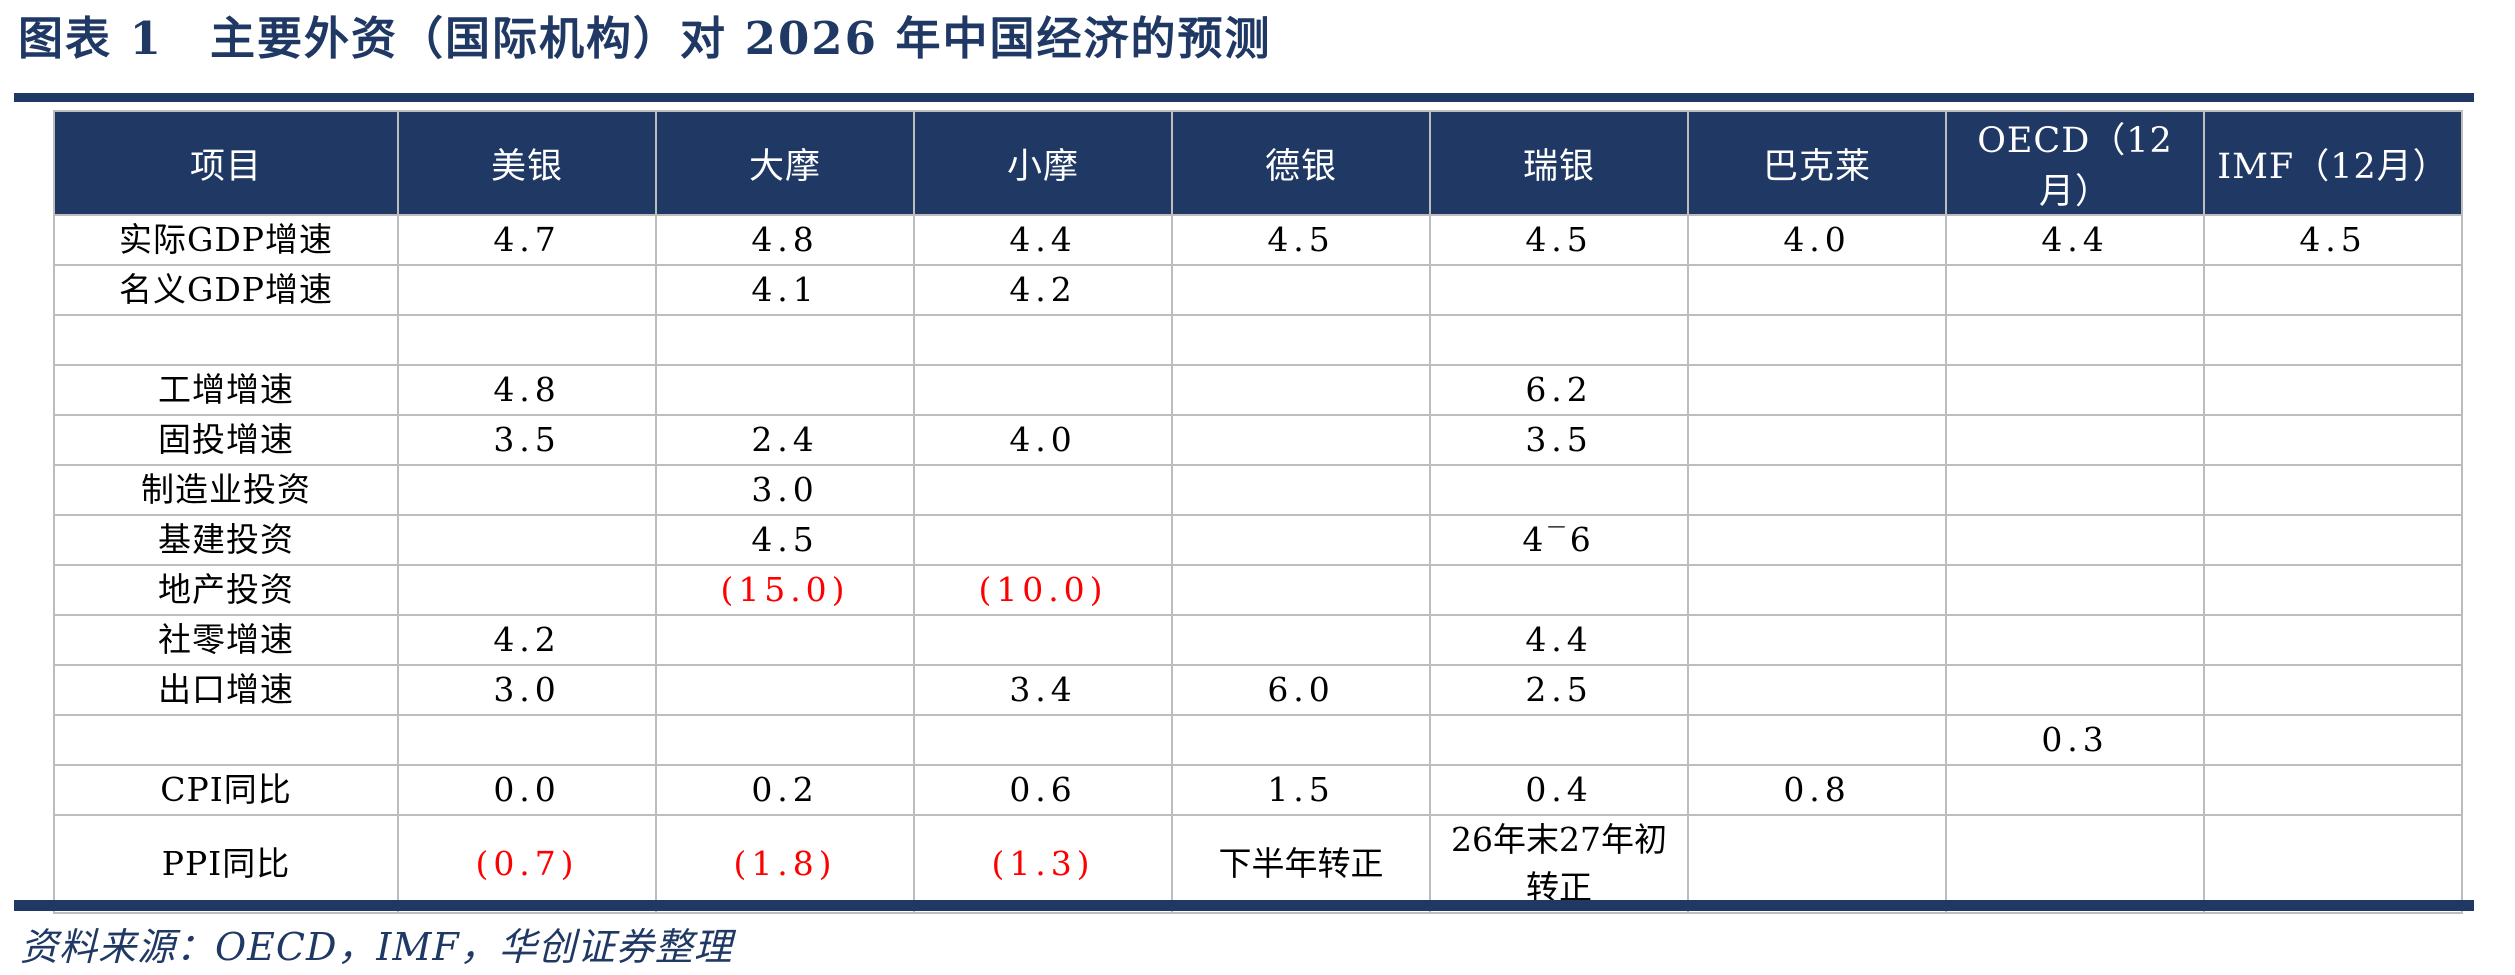 This screenshot has width=2515, height=975. I want to click on column-header: 美银, so click(527, 163).